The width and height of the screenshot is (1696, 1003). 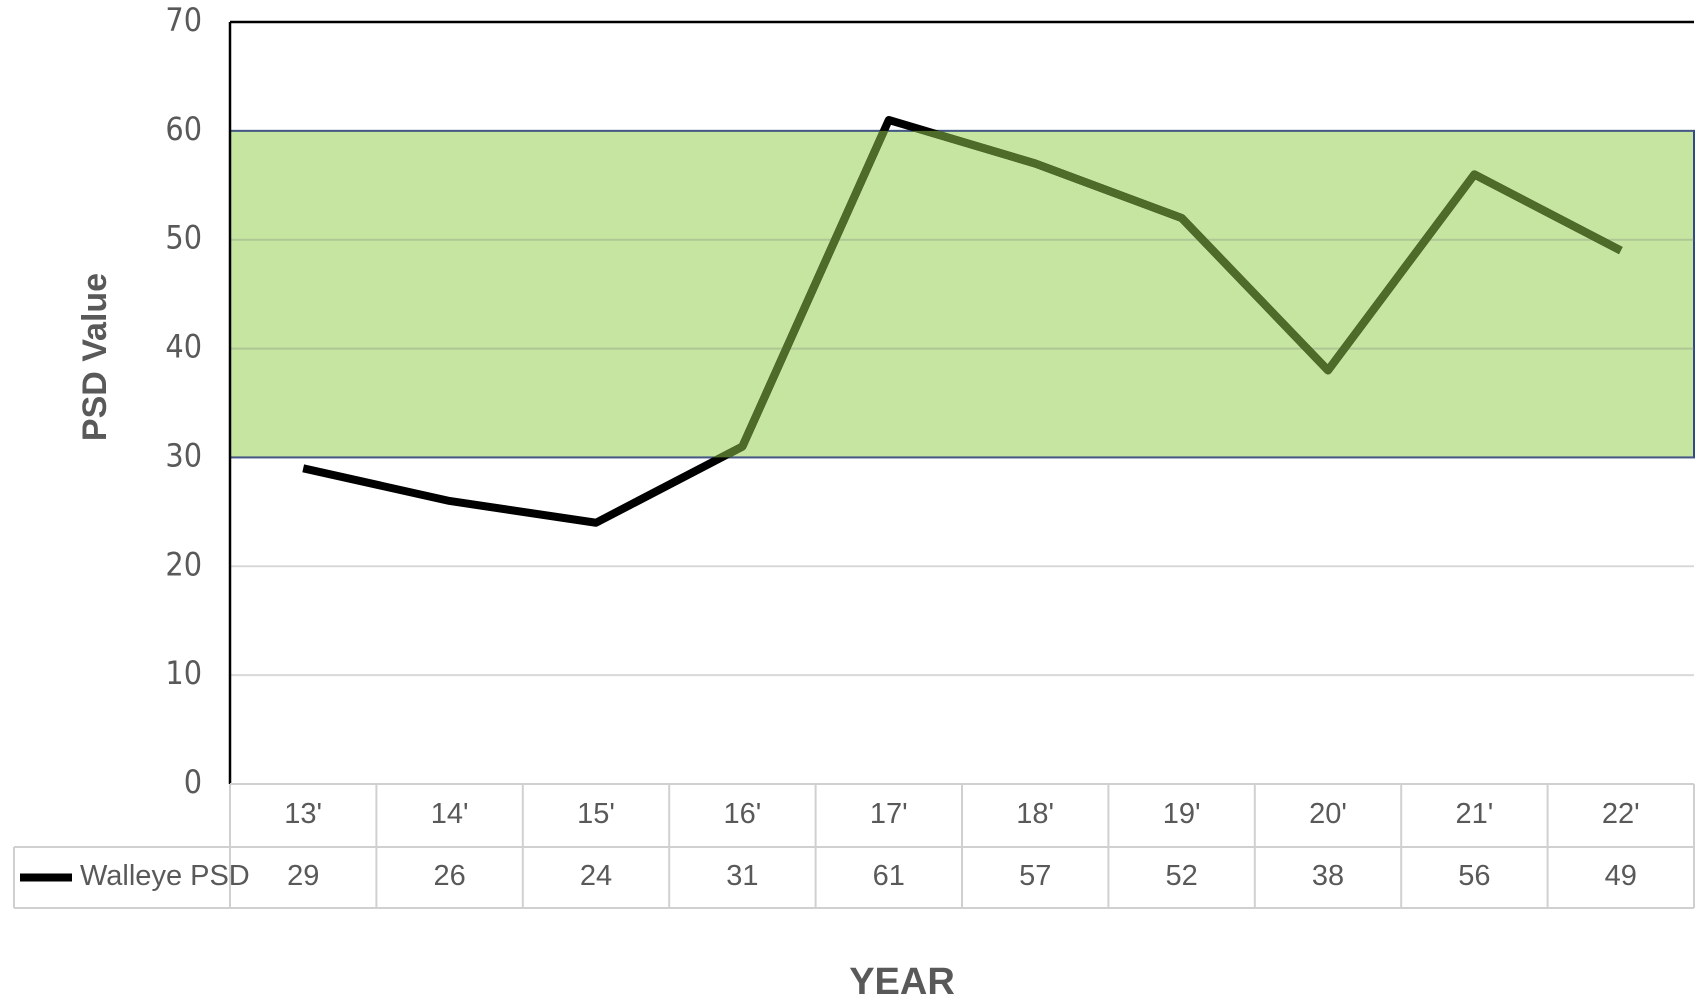 What do you see at coordinates (303, 814) in the screenshot?
I see `x-tick-label: 13'` at bounding box center [303, 814].